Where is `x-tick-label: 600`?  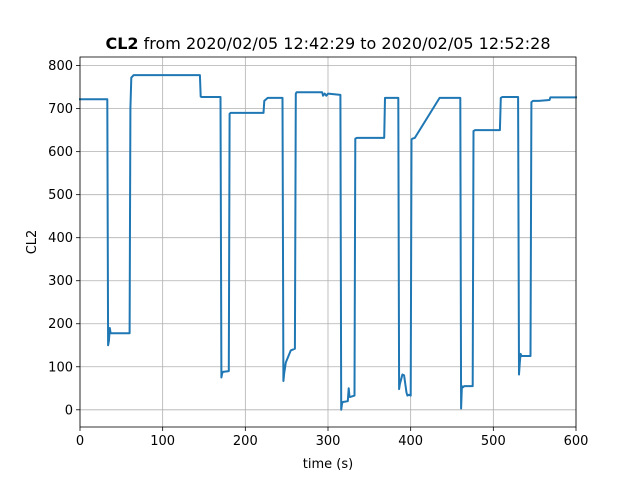 x-tick-label: 600 is located at coordinates (576, 441).